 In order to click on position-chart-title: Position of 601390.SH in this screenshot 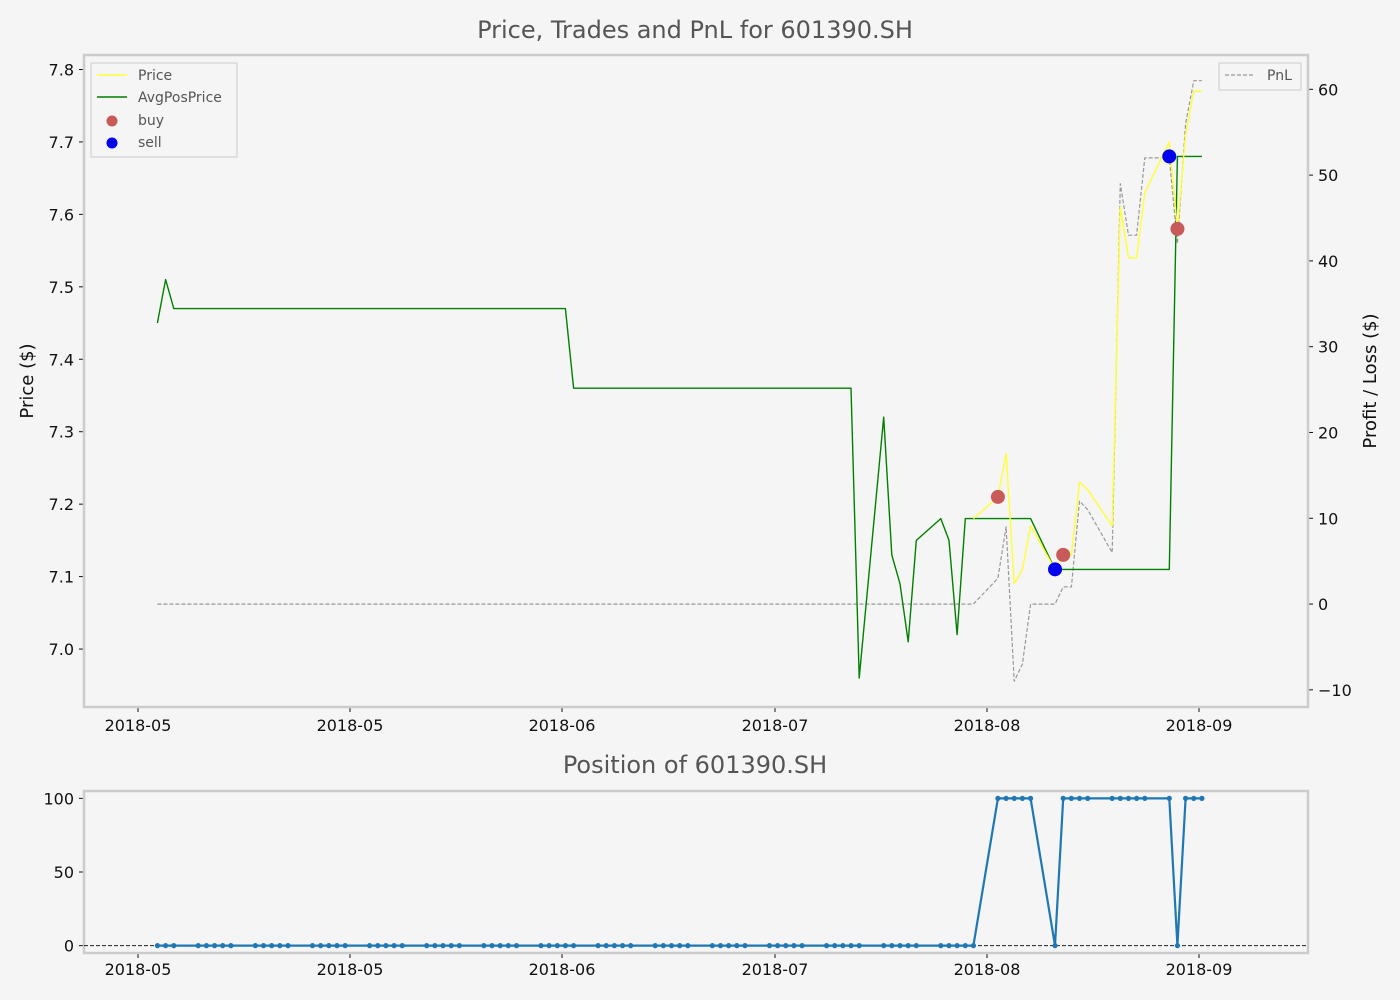, I will do `click(695, 765)`.